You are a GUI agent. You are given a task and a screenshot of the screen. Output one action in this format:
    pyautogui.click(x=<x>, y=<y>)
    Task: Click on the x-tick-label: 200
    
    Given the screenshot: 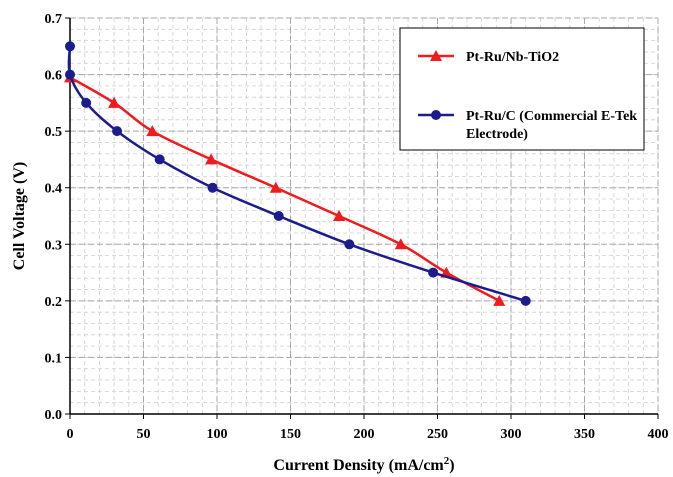 What is the action you would take?
    pyautogui.click(x=364, y=434)
    